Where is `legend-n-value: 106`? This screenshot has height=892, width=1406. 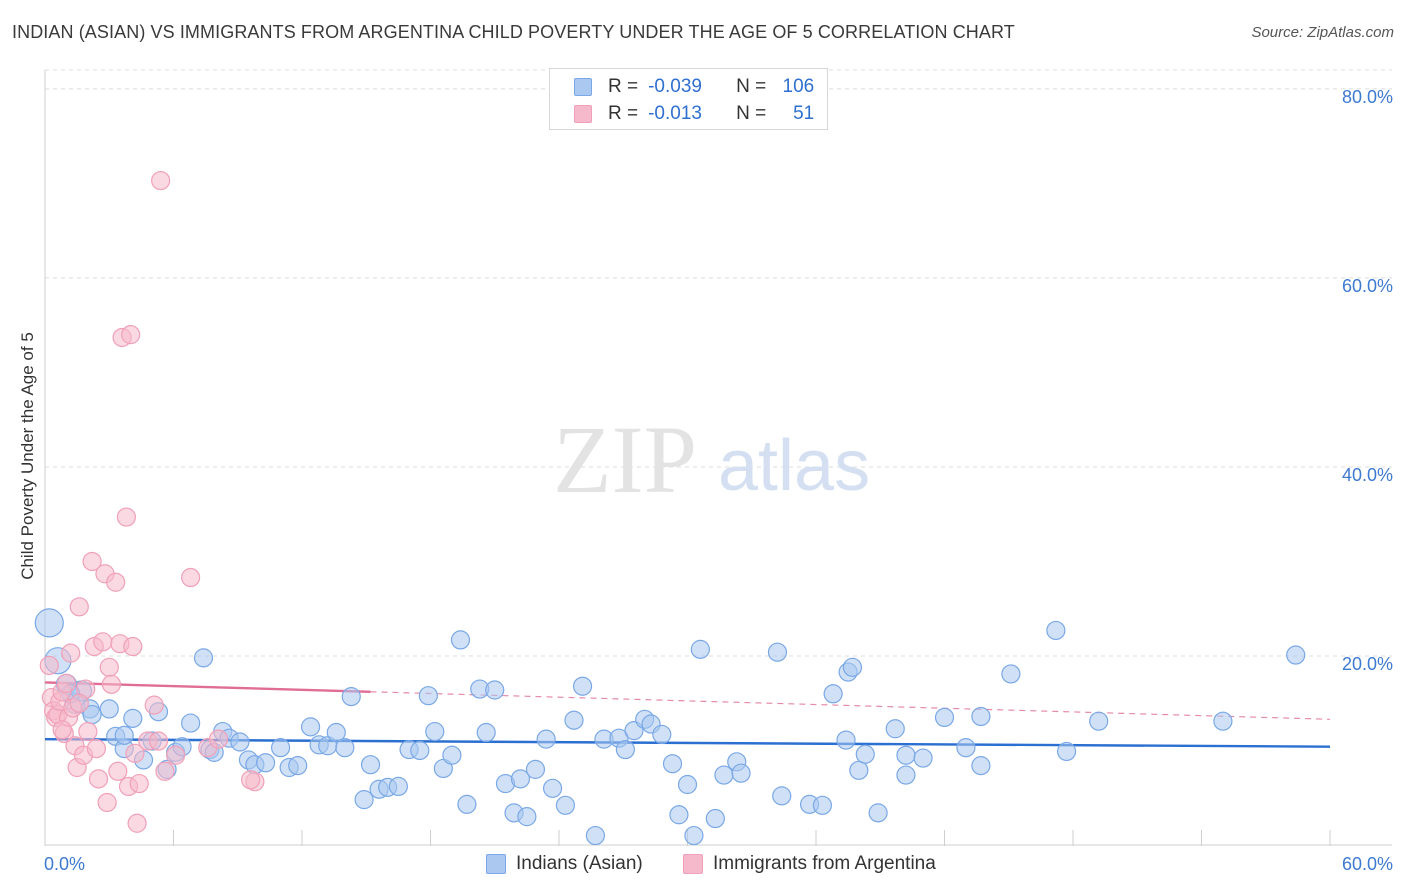
legend-n-value: 106 is located at coordinates (798, 86).